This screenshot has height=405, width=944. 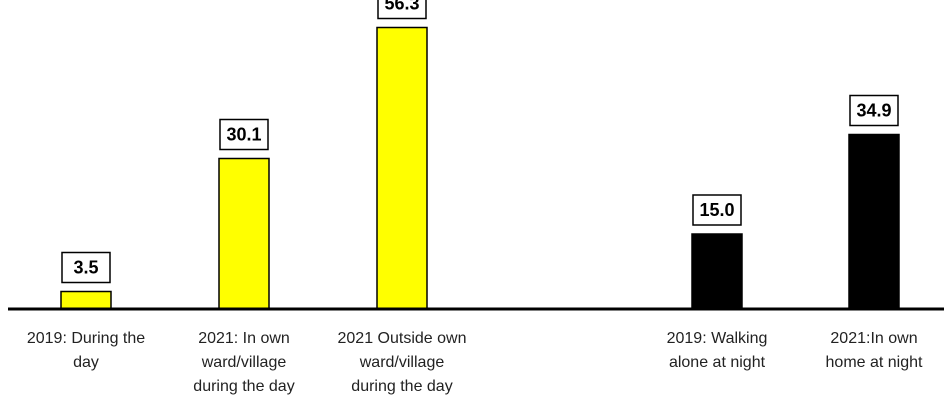 I want to click on category-label-1: 2019: During the day, so click(x=86, y=350).